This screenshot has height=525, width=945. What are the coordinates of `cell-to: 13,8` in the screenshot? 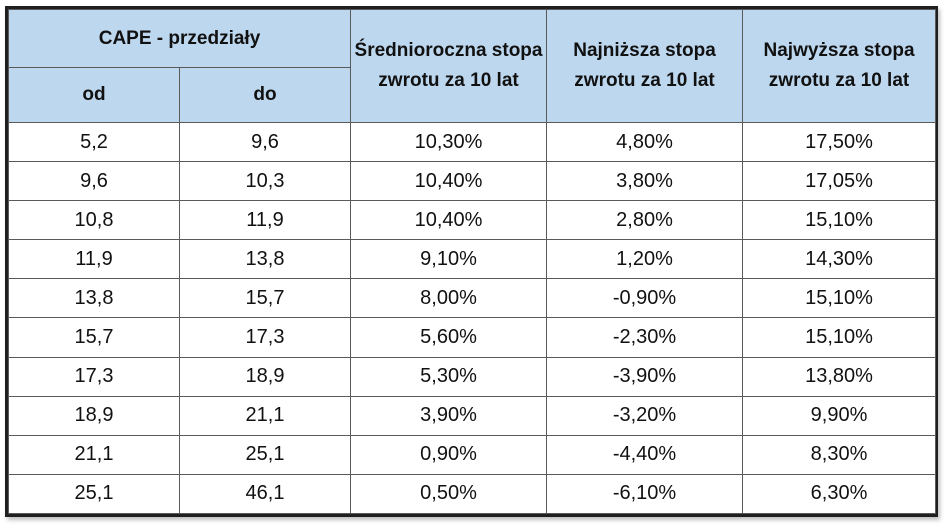 It's located at (265, 259).